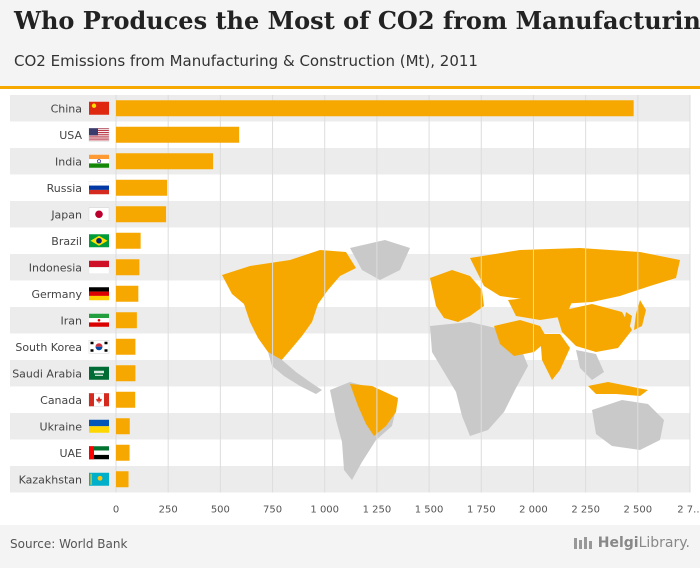 The height and width of the screenshot is (568, 700). I want to click on flag-kazakhstan-icon, so click(99, 479).